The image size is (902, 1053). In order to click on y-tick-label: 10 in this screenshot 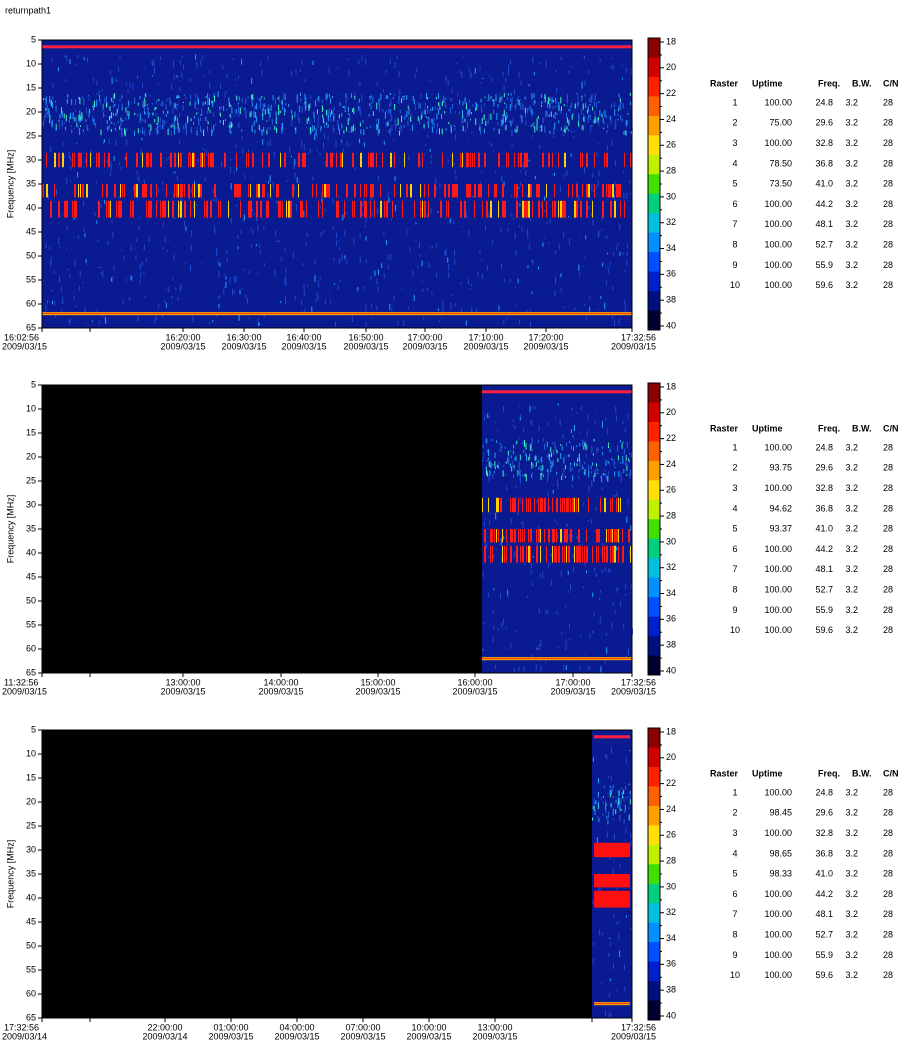, I will do `click(31, 63)`.